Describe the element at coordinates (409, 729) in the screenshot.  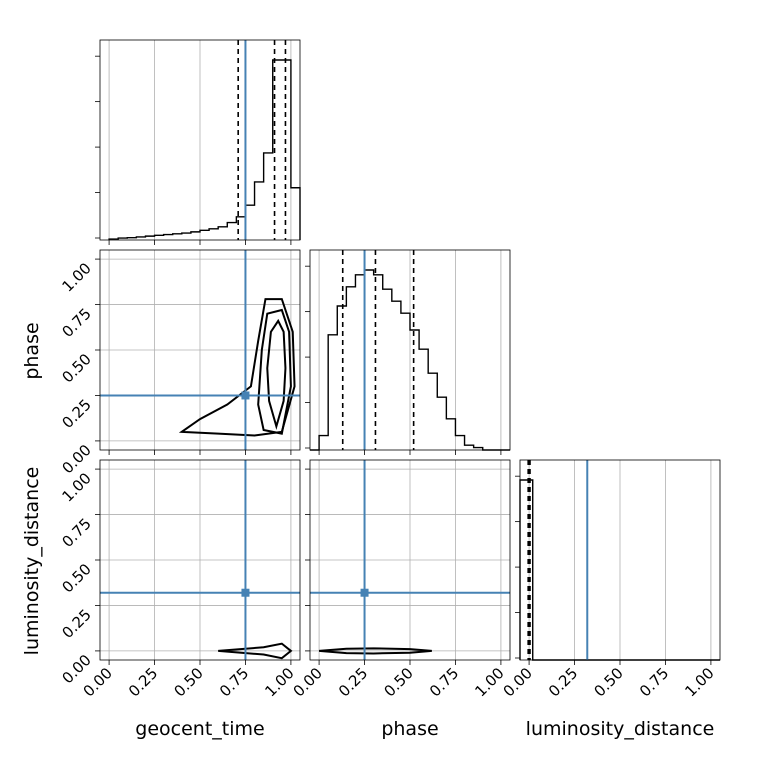
I see `xlabel-phase: phase` at that location.